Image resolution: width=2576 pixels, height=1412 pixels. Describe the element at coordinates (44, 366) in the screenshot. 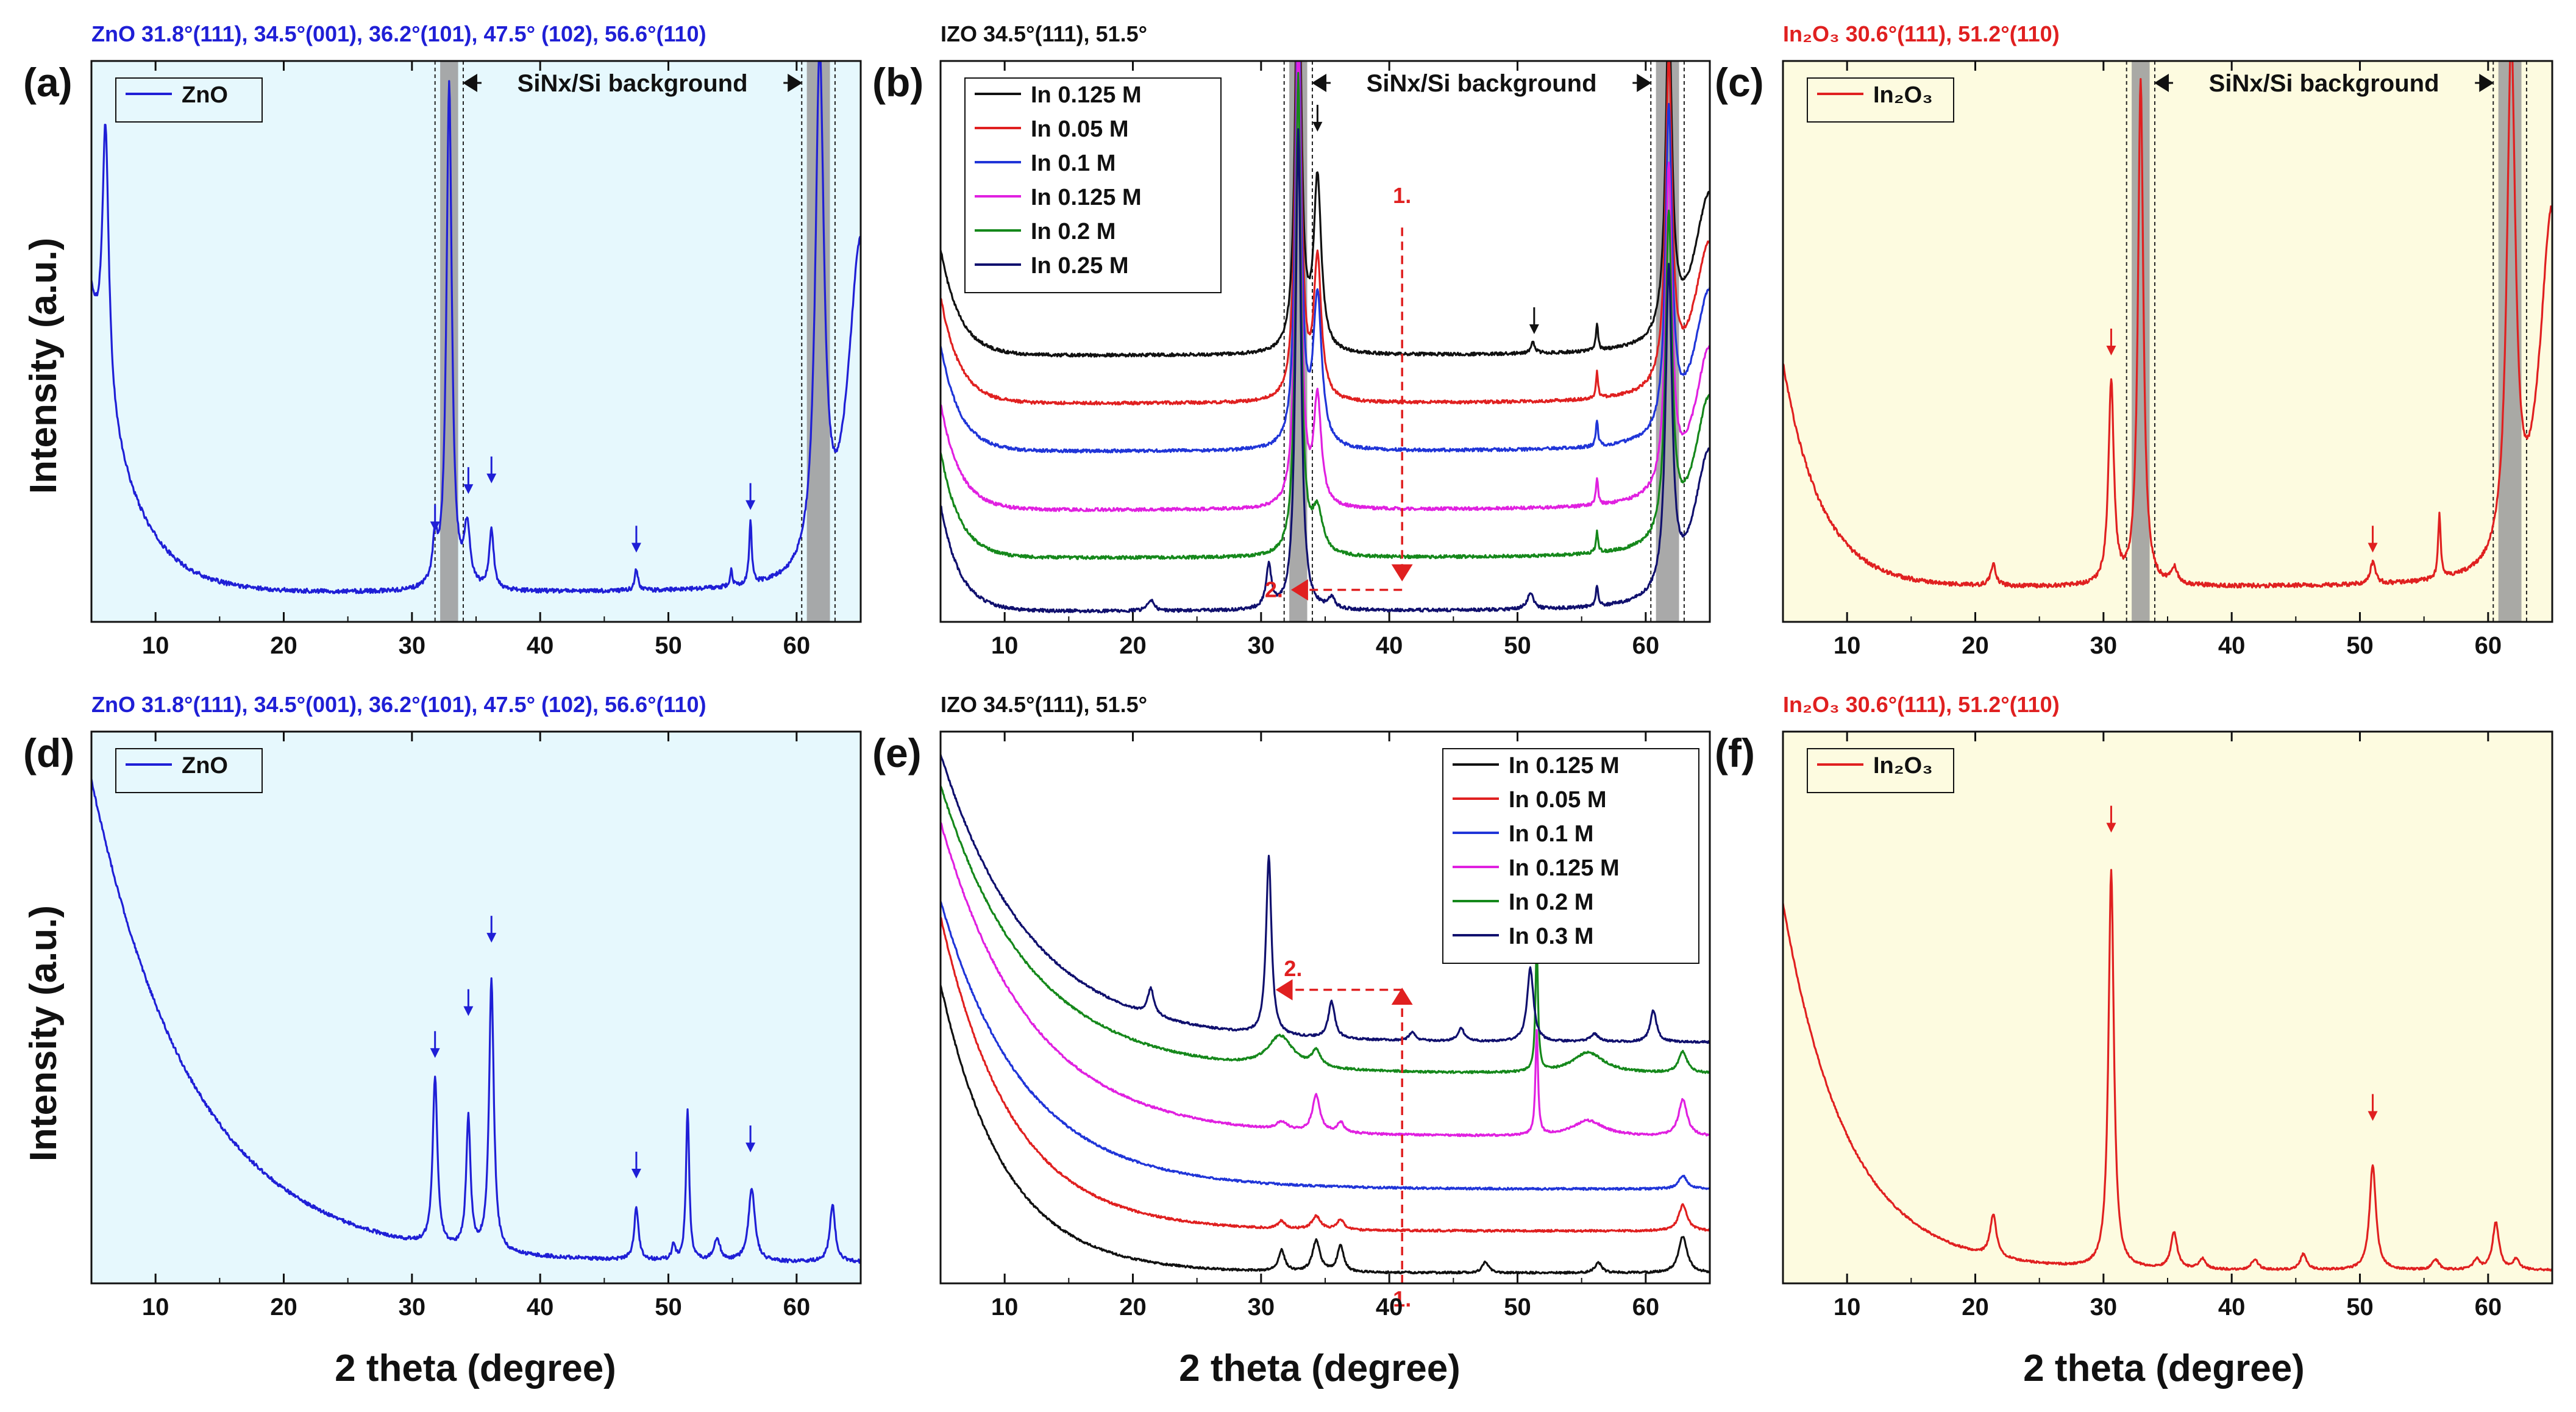

I see `y-axis-title-top: Intensity (a.u.)` at that location.